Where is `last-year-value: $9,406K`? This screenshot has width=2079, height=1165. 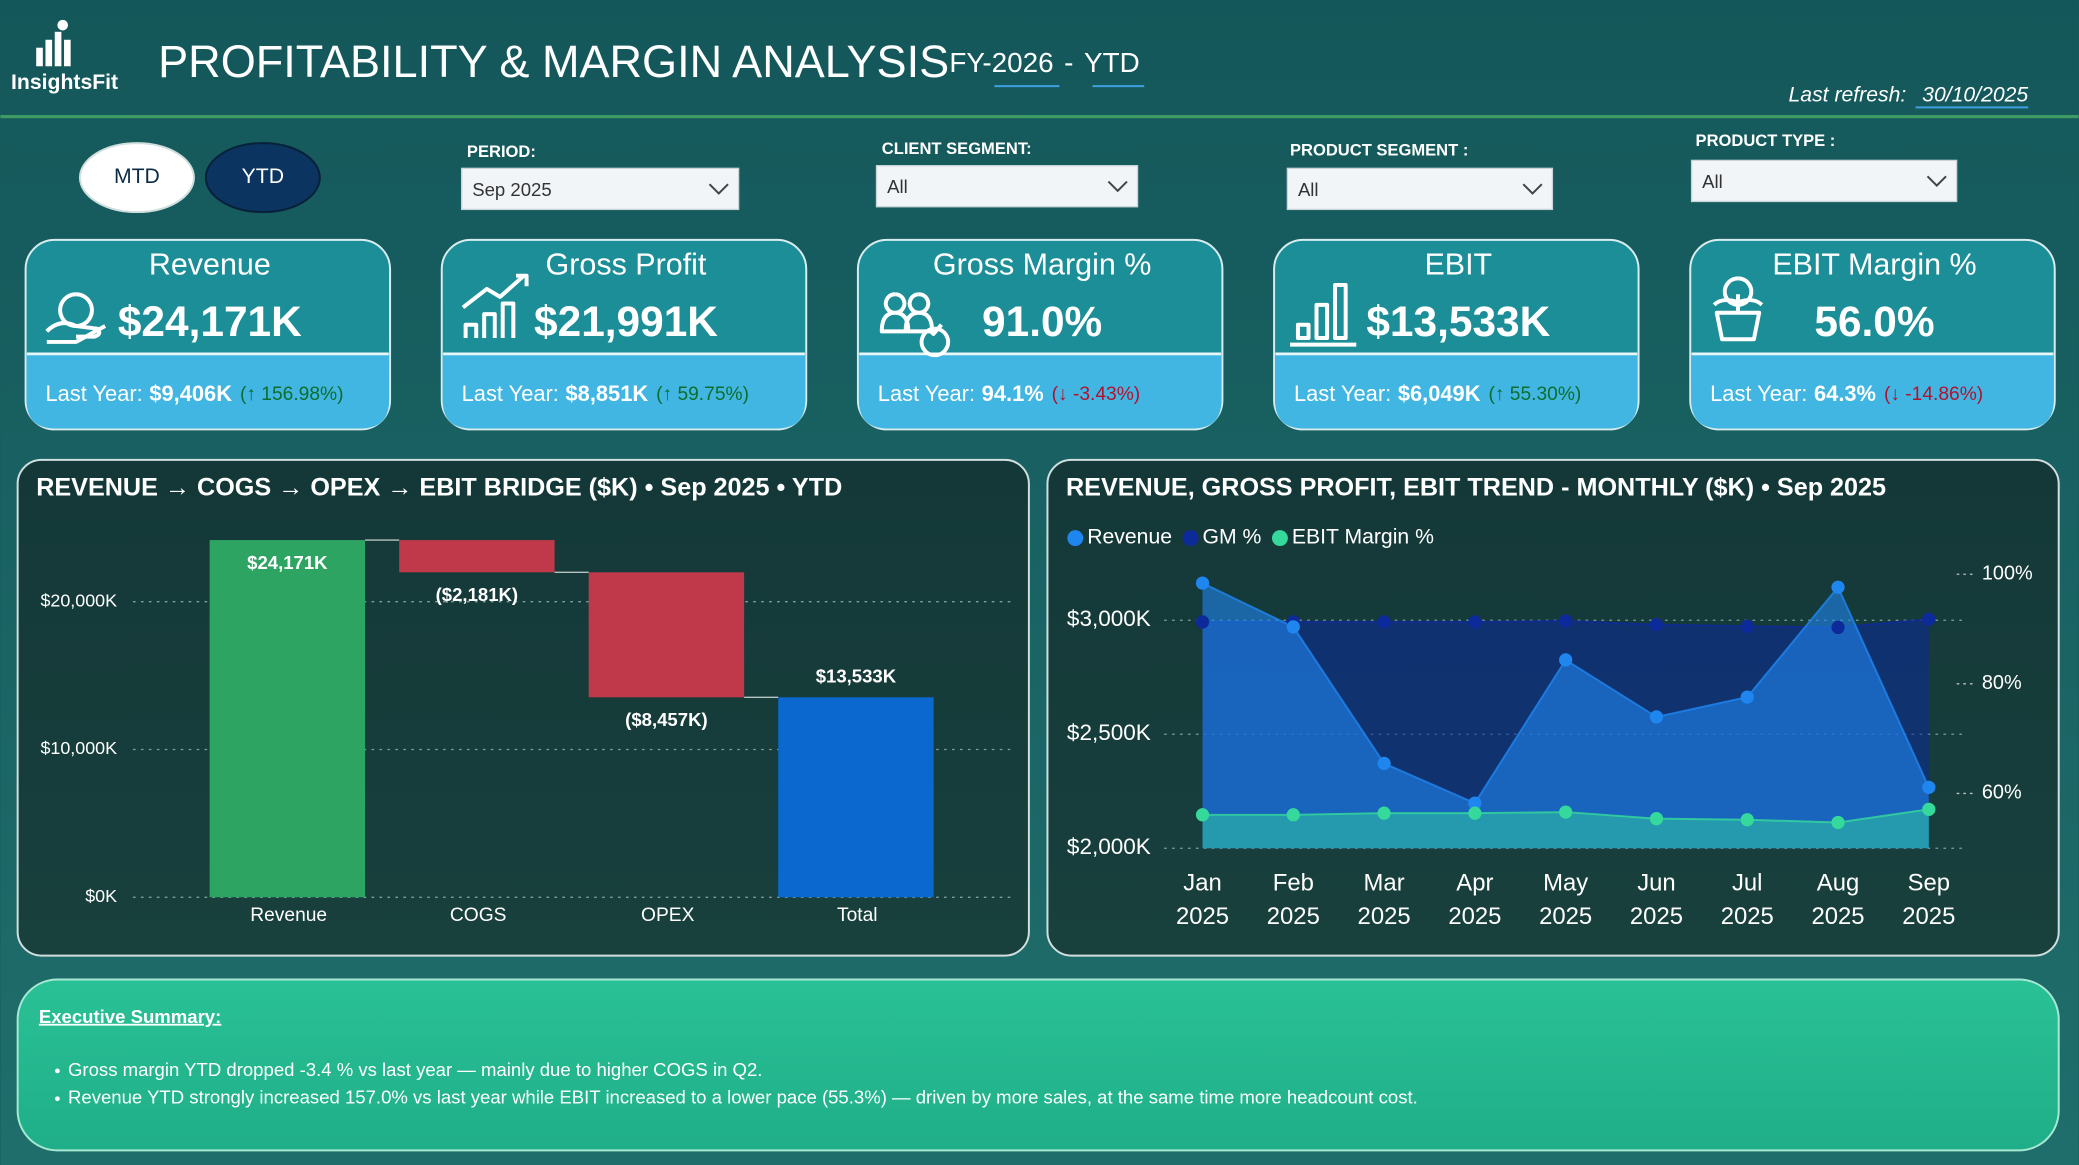
last-year-value: $9,406K is located at coordinates (190, 393).